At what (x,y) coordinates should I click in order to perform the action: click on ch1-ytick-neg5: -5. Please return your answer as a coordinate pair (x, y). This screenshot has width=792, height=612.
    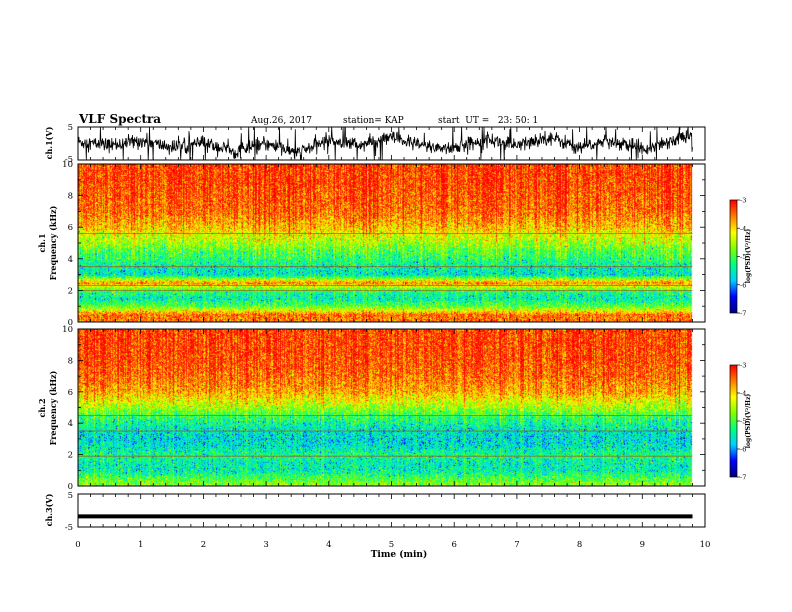
    Looking at the image, I should click on (69, 160).